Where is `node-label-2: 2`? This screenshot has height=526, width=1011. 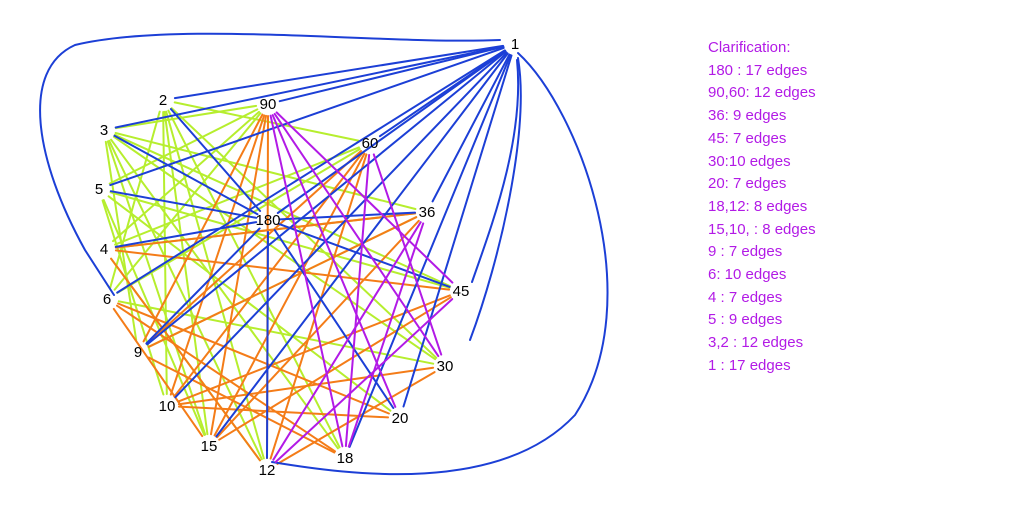 node-label-2: 2 is located at coordinates (163, 100).